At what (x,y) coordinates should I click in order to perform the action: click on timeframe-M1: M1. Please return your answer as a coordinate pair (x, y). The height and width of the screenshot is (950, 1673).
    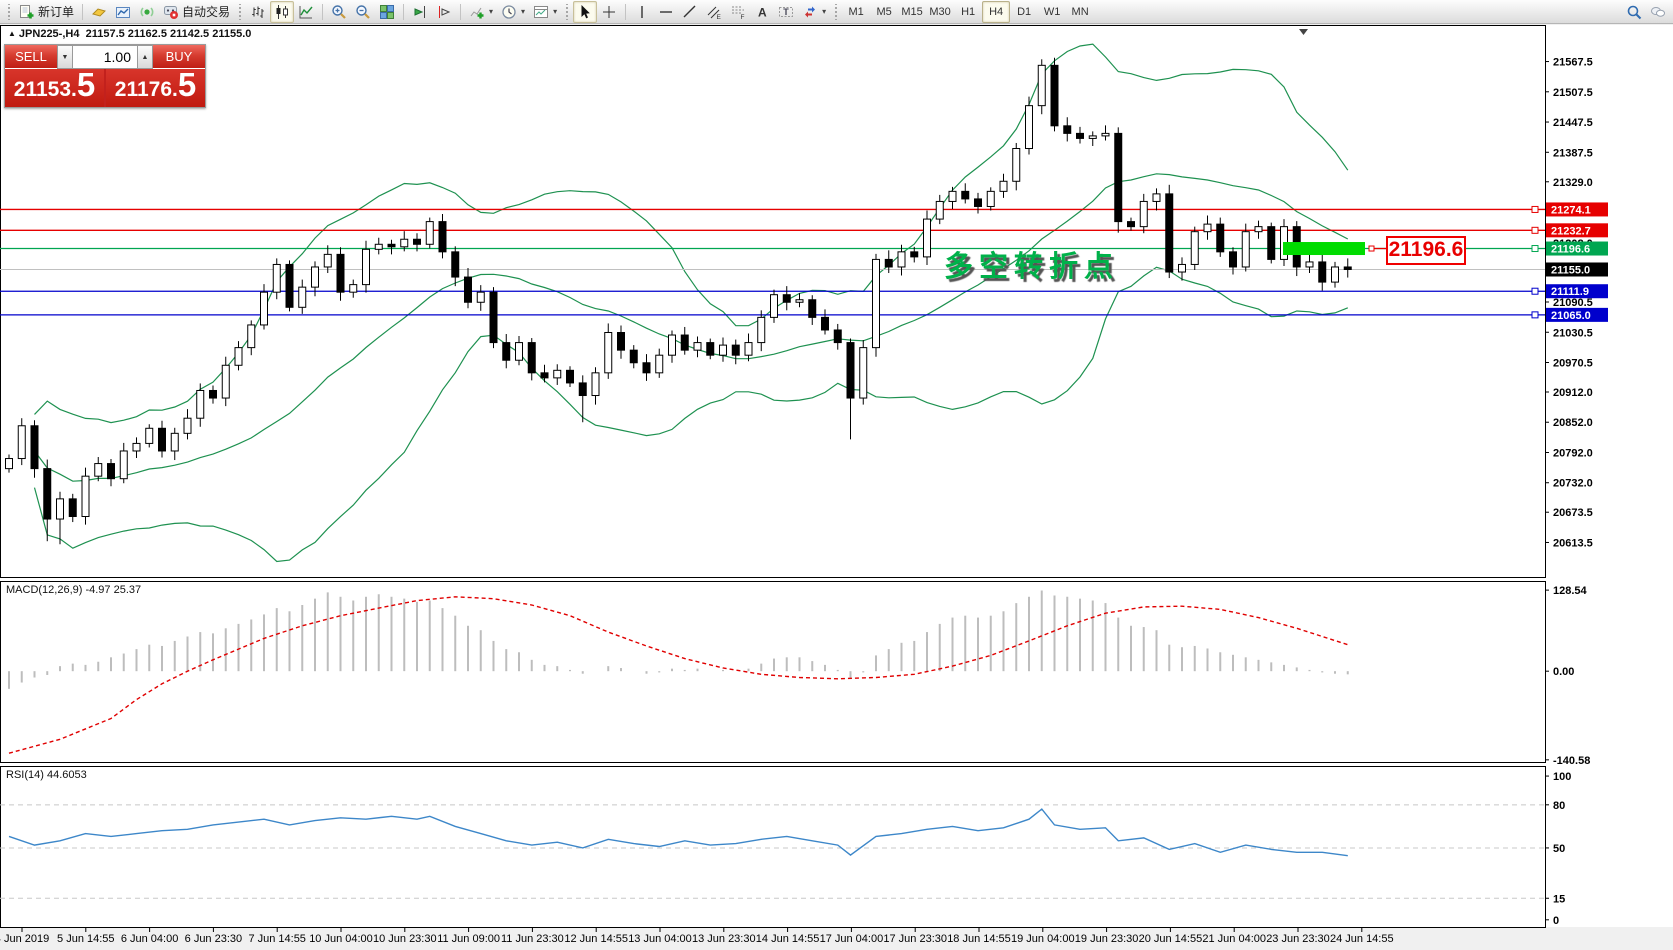
    Looking at the image, I should click on (856, 11).